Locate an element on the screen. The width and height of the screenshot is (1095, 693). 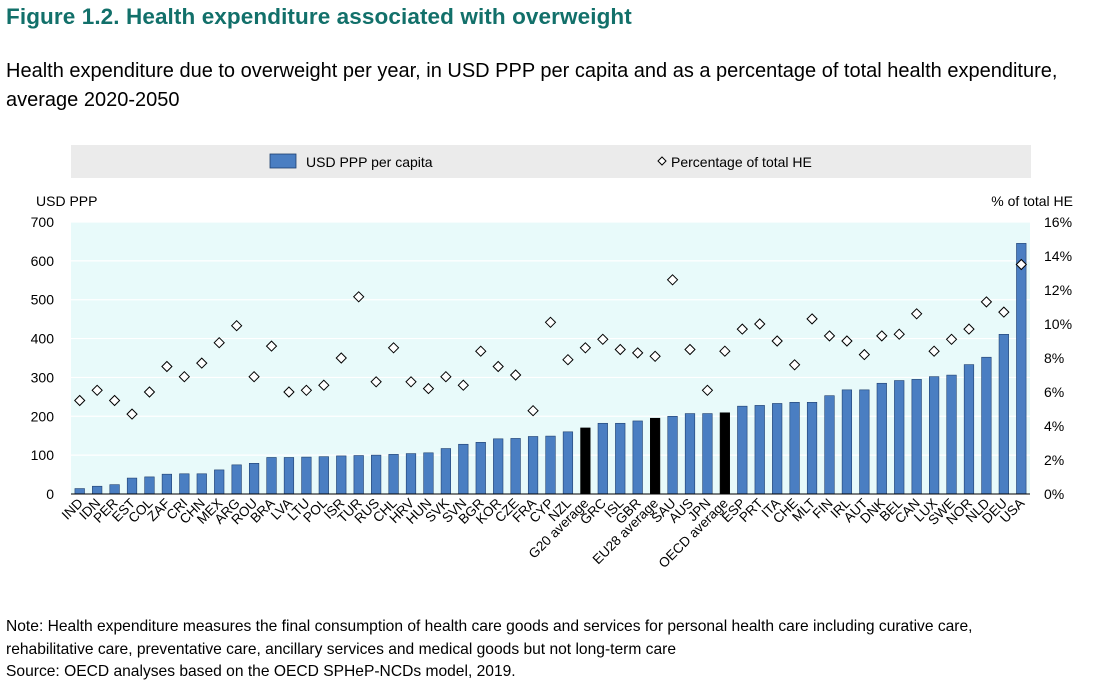
right-tick-label: 0% is located at coordinates (1054, 494).